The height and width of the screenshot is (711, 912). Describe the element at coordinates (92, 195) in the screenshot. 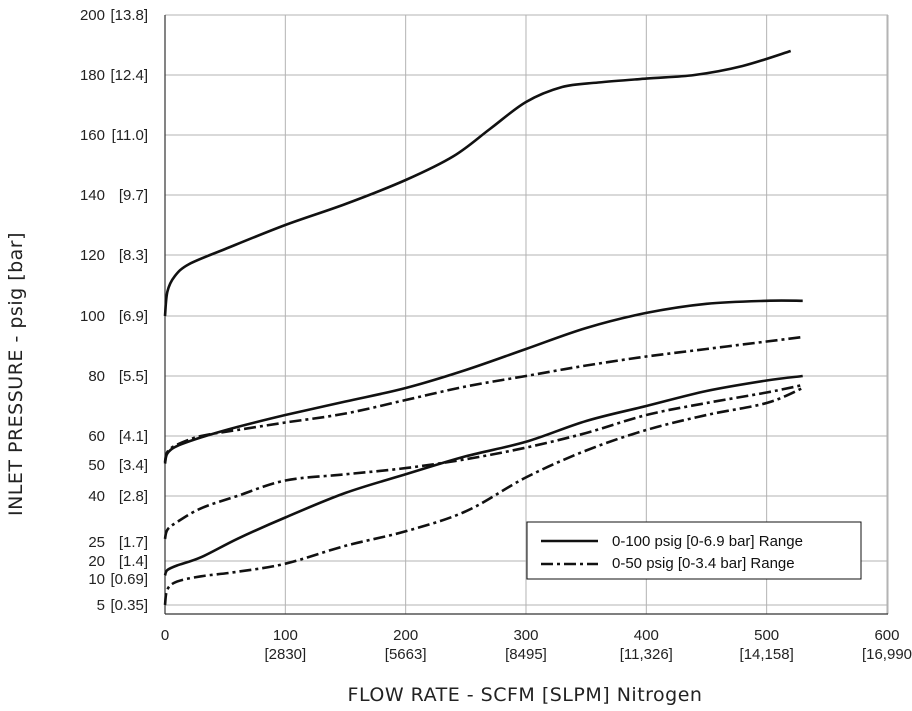

I see `y-tick-label: 140` at that location.